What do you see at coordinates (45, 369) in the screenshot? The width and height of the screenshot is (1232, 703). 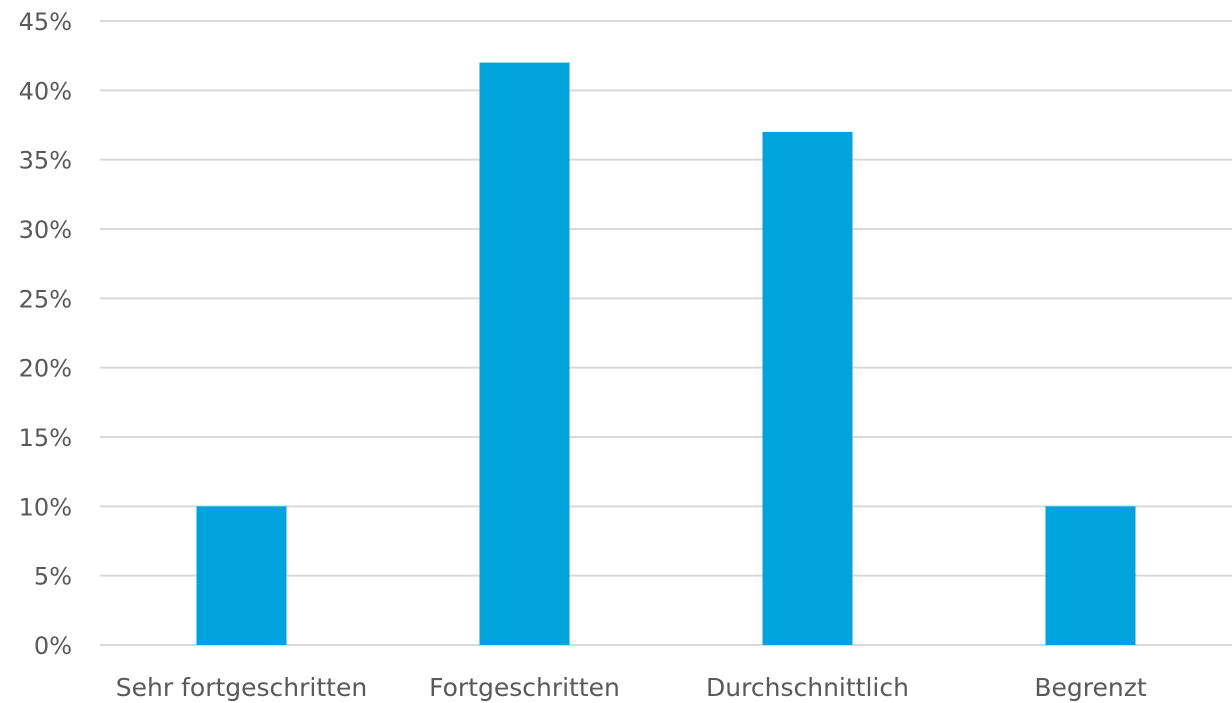 I see `y-tick-label: 20%` at bounding box center [45, 369].